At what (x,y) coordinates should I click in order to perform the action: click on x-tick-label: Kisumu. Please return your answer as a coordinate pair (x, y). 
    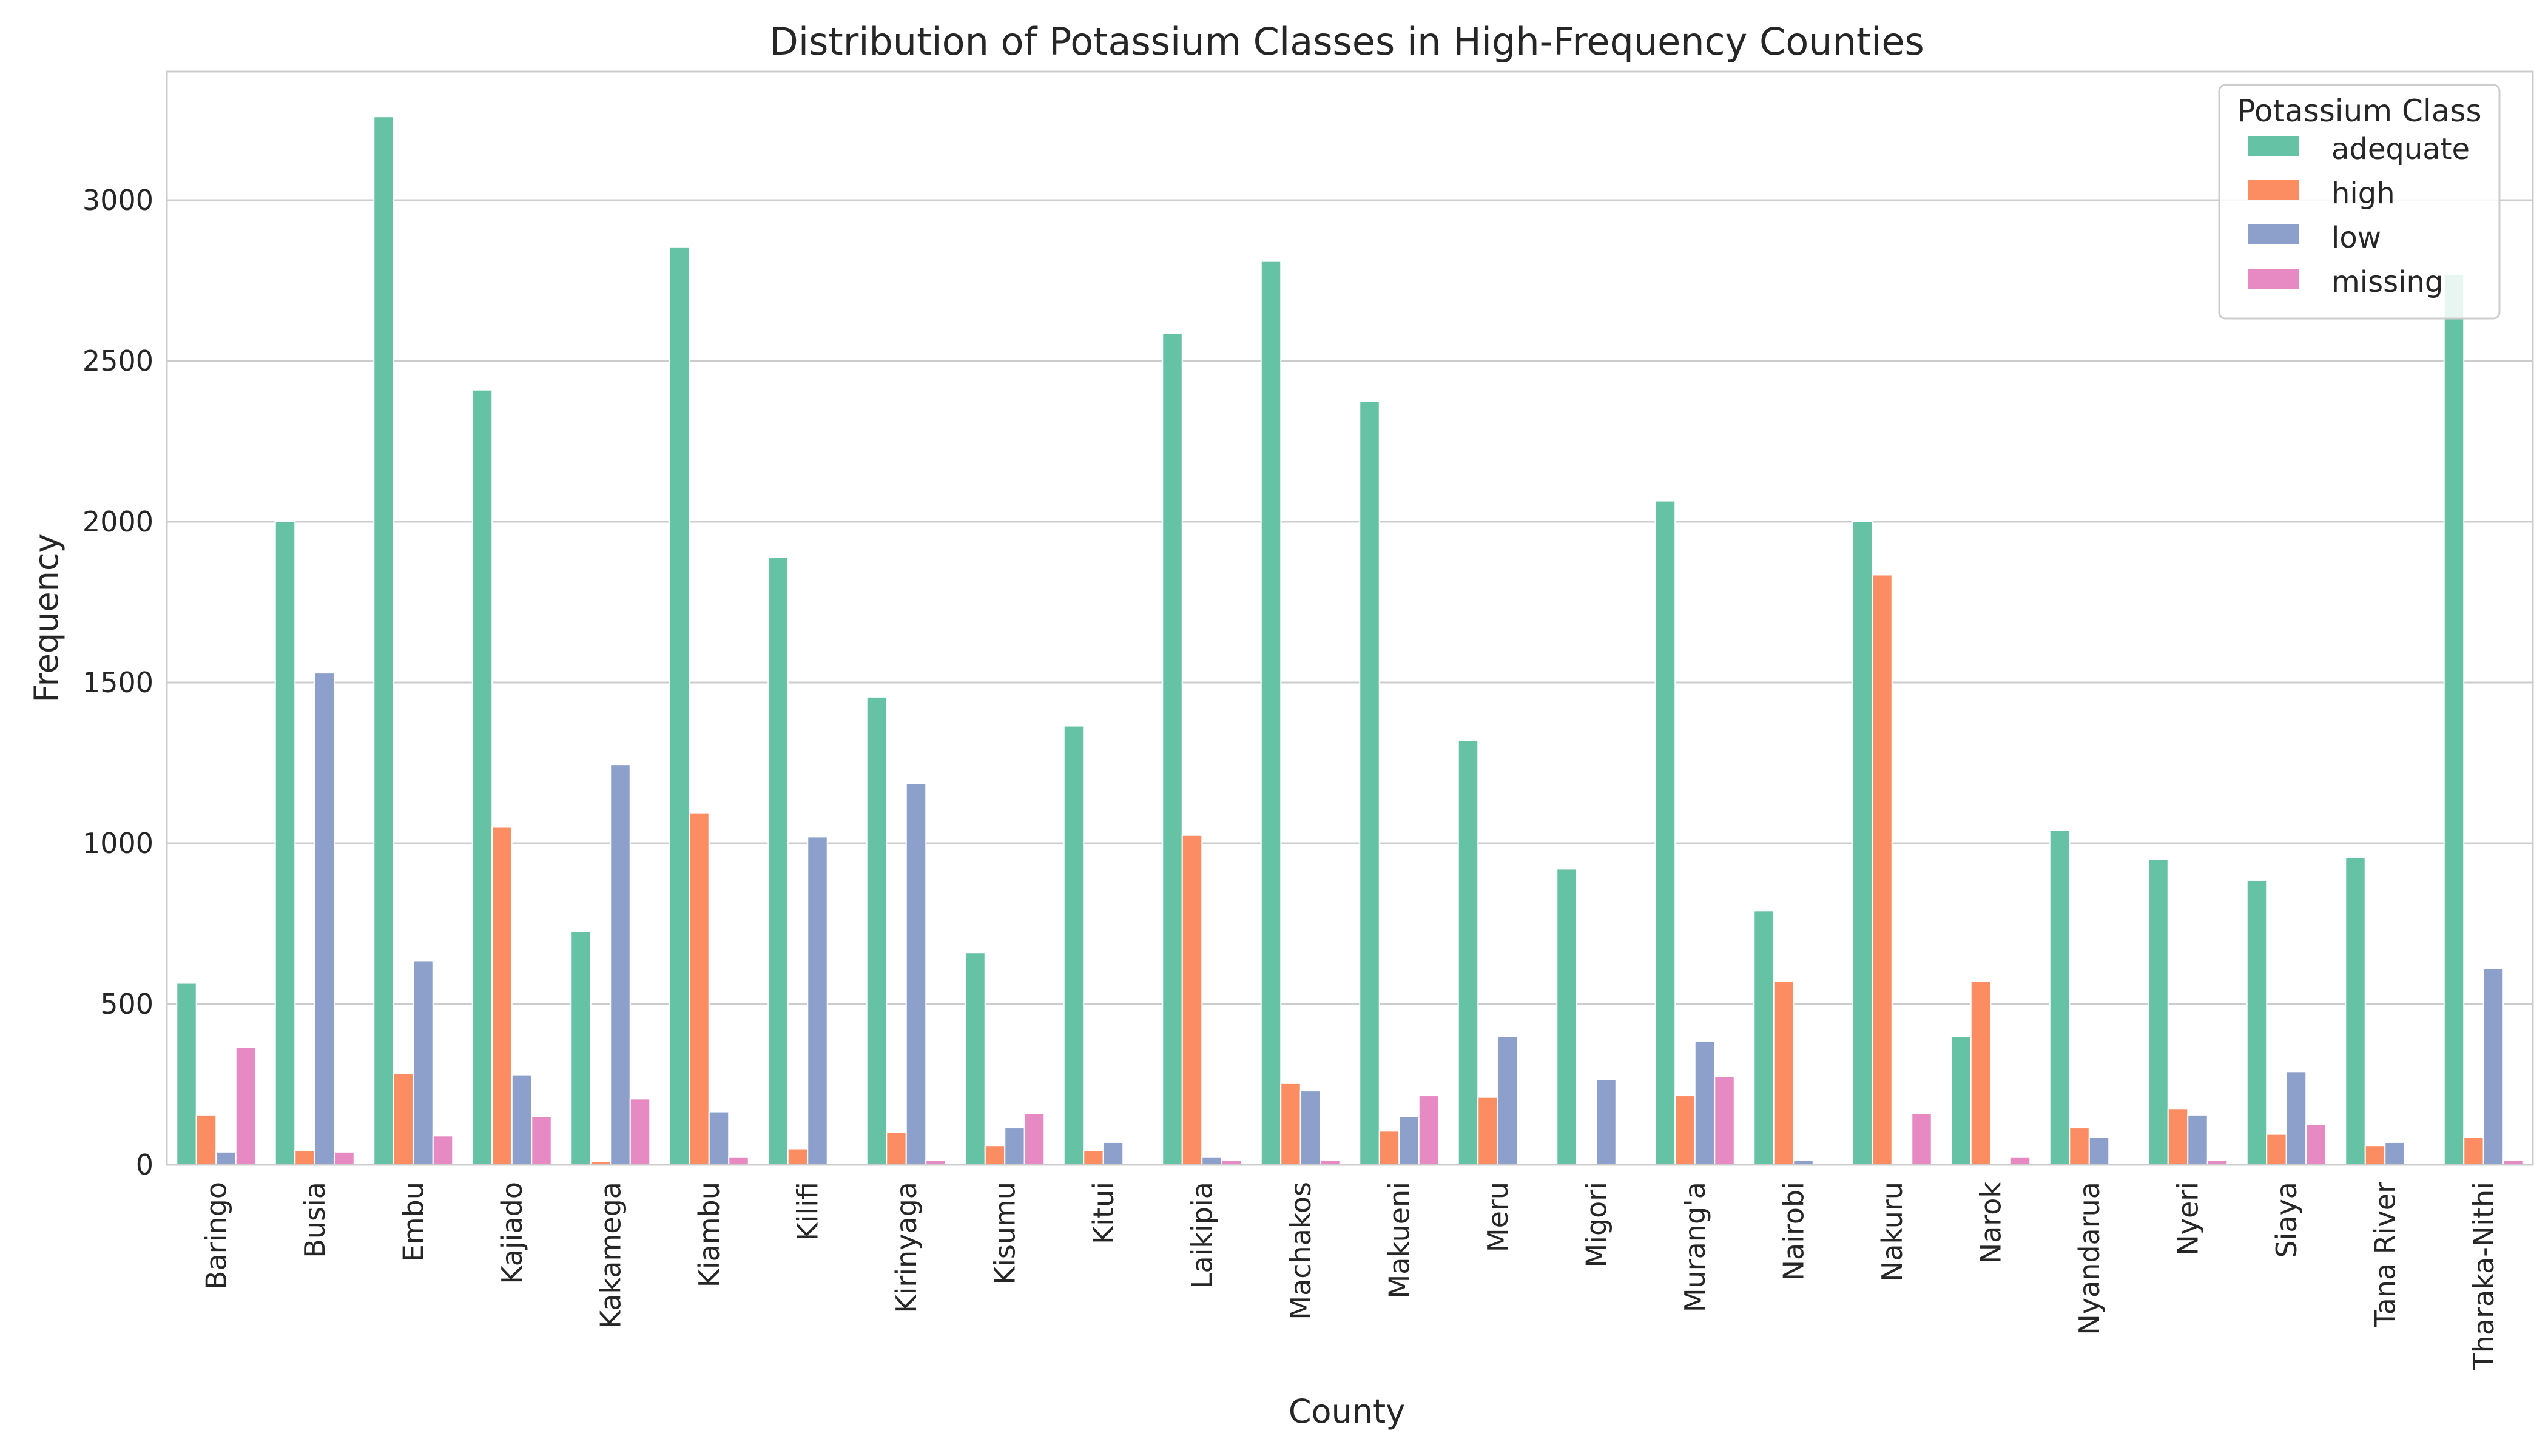
    Looking at the image, I should click on (1004, 1233).